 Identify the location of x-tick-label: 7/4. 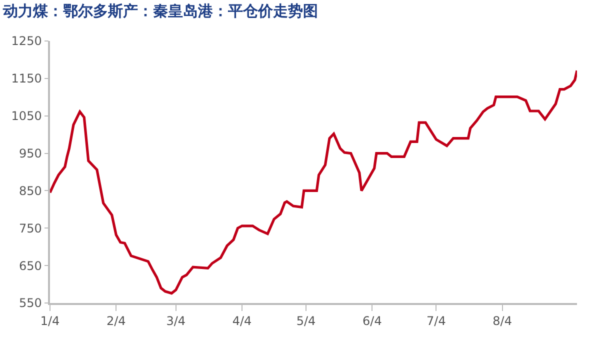
(436, 321).